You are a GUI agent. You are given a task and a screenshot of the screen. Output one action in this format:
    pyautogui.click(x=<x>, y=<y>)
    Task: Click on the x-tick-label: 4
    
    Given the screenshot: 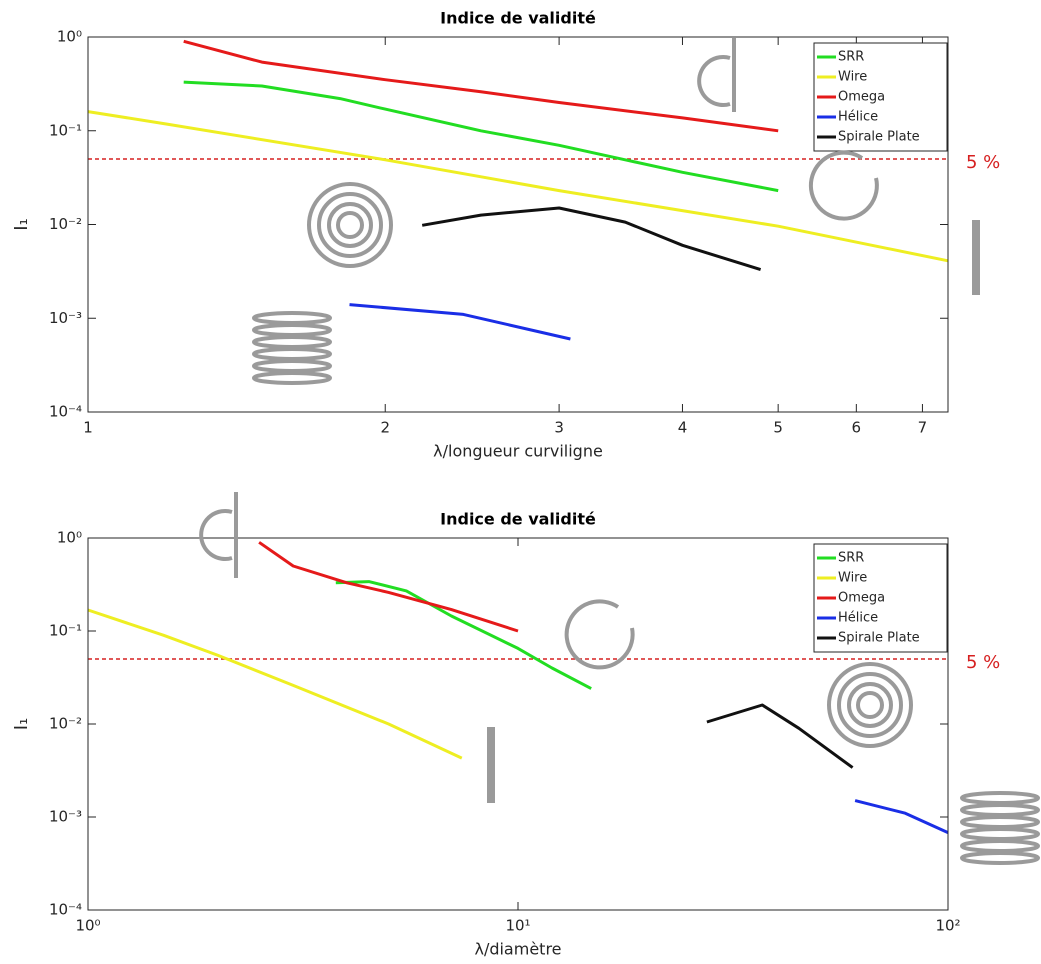 What is the action you would take?
    pyautogui.click(x=683, y=428)
    